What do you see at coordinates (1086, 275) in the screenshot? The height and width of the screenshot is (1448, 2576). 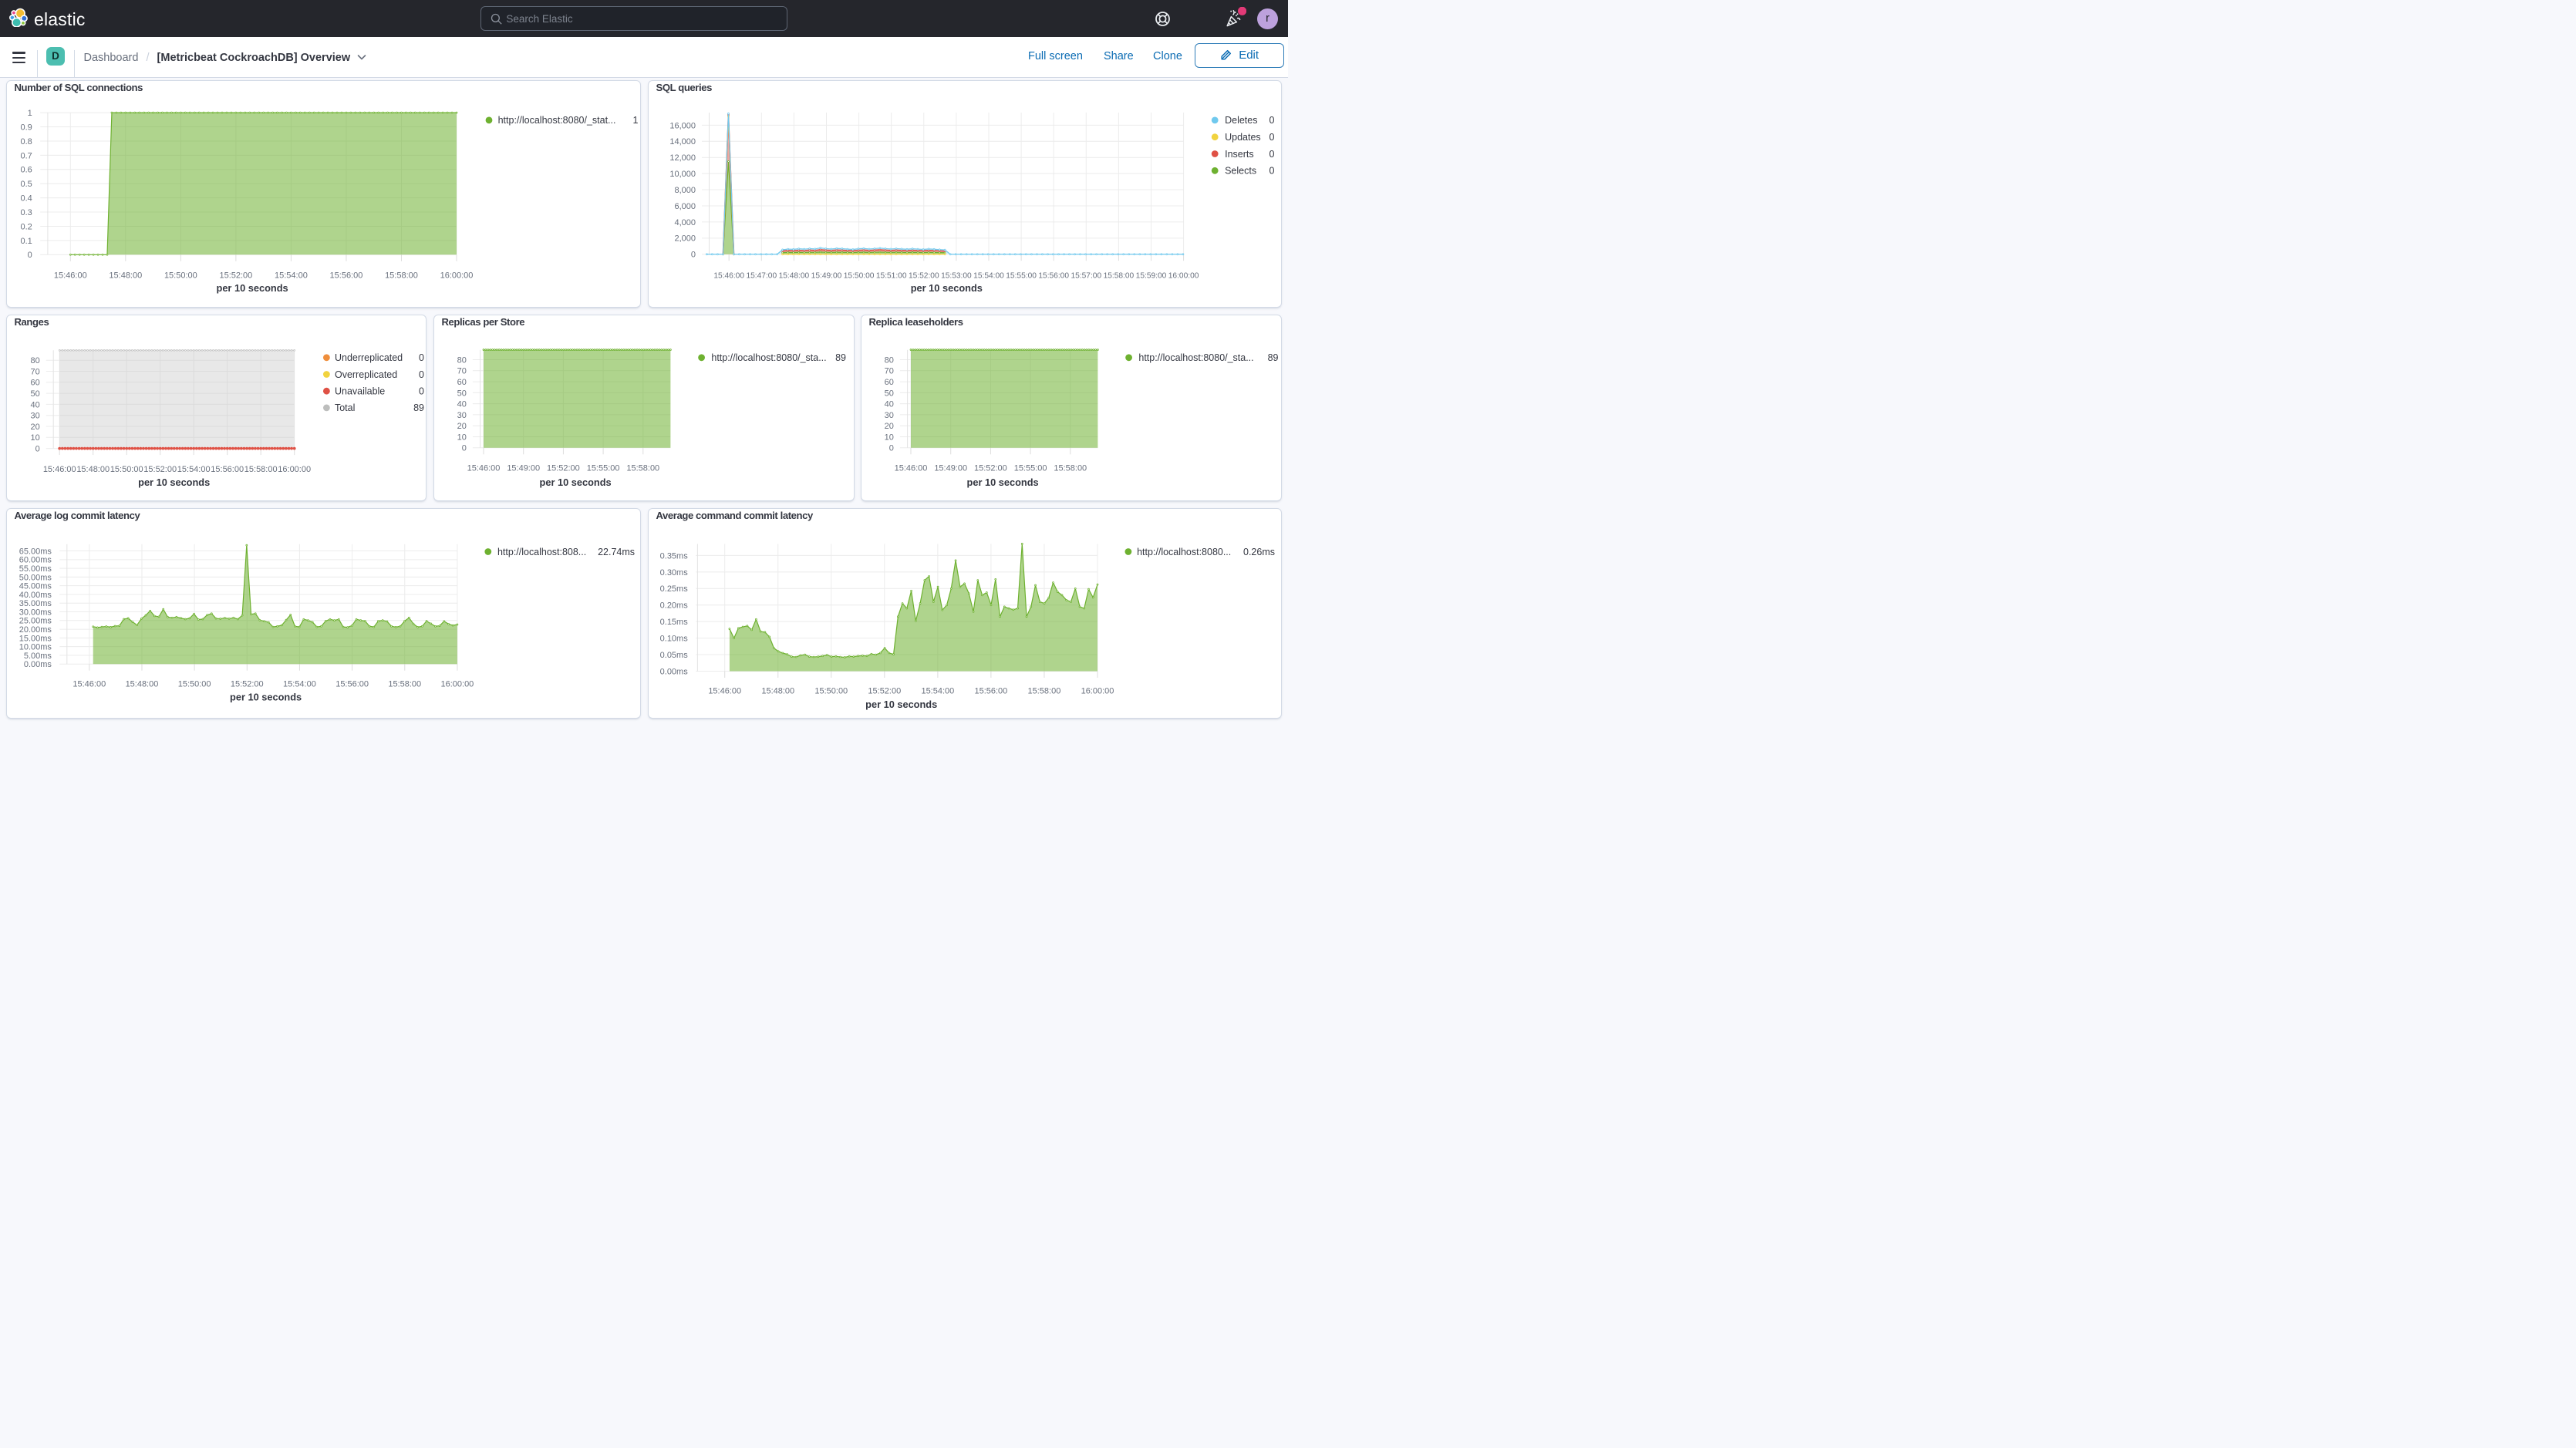 I see `svg-text: 15:57:00` at bounding box center [1086, 275].